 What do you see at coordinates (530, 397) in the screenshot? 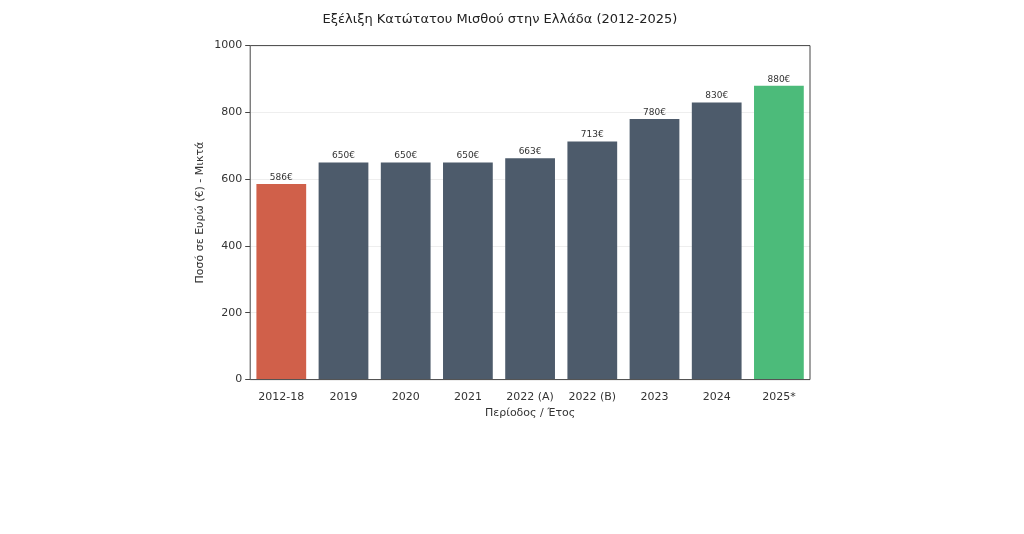
I see `x-tick-label: 2022 (Α)` at bounding box center [530, 397].